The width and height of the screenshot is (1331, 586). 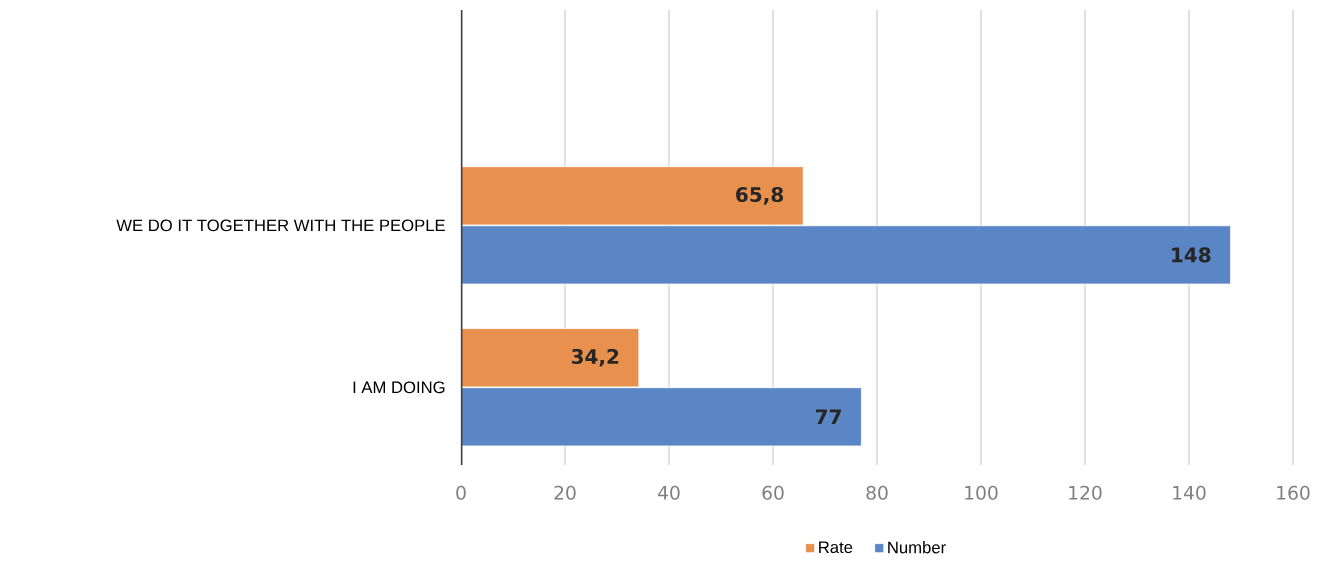 I want to click on x-tick-label: 160, so click(x=1293, y=492).